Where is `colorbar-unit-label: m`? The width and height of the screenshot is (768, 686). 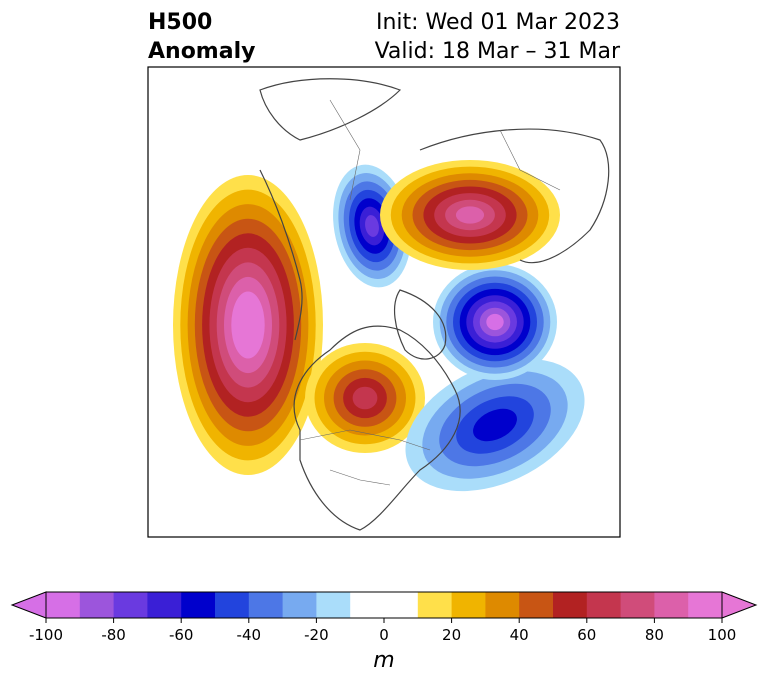
colorbar-unit-label: m is located at coordinates (384, 660).